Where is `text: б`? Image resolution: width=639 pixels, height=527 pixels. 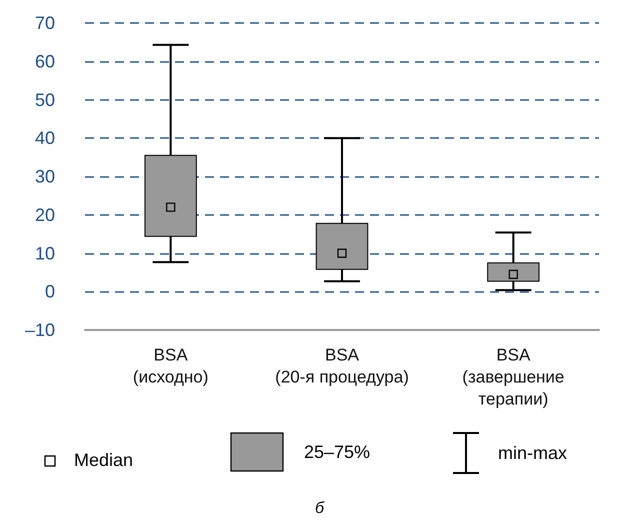
text: б is located at coordinates (320, 509).